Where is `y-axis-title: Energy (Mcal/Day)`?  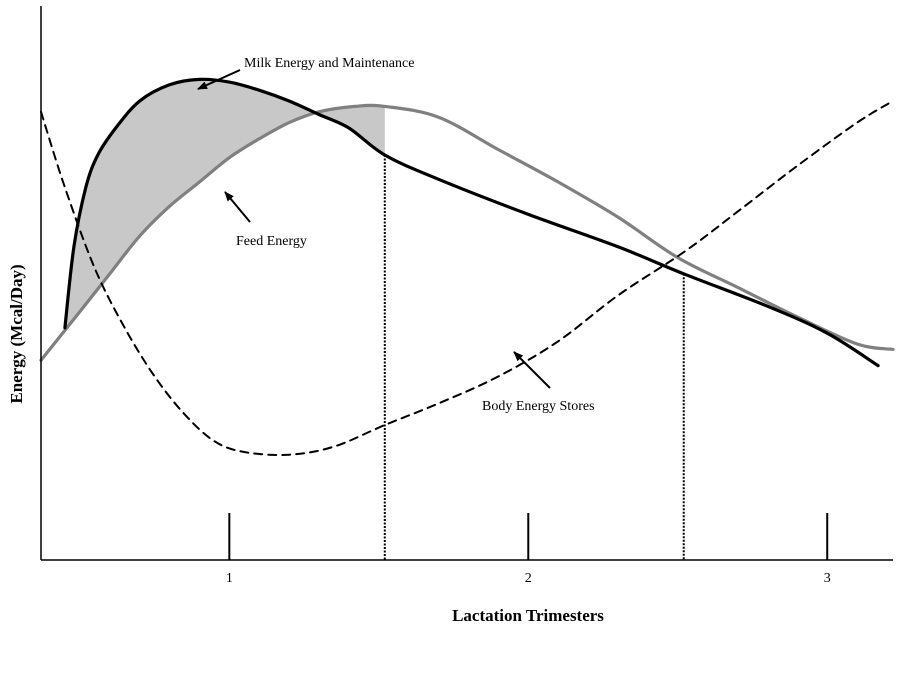 y-axis-title: Energy (Mcal/Day) is located at coordinates (16, 333).